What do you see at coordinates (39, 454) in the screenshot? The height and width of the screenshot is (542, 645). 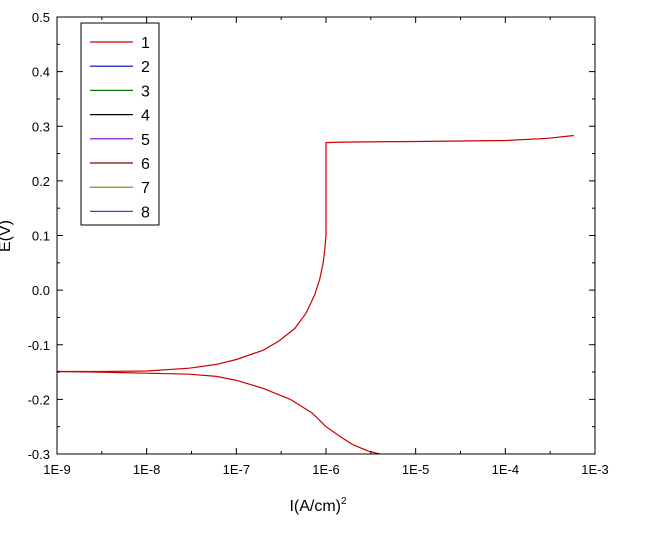 I see `y-tick-label: -0.3` at bounding box center [39, 454].